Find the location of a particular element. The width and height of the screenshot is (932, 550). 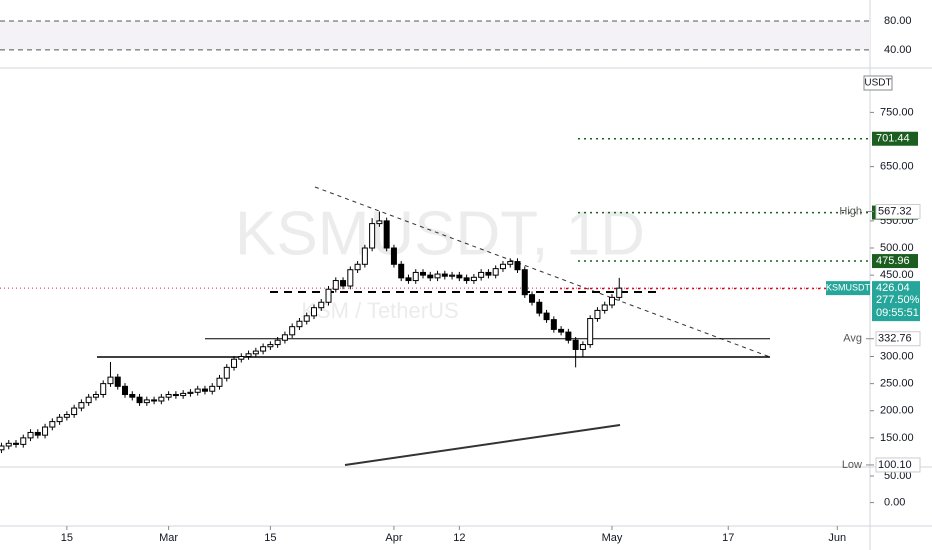

level-label: 701.44 is located at coordinates (893, 139).